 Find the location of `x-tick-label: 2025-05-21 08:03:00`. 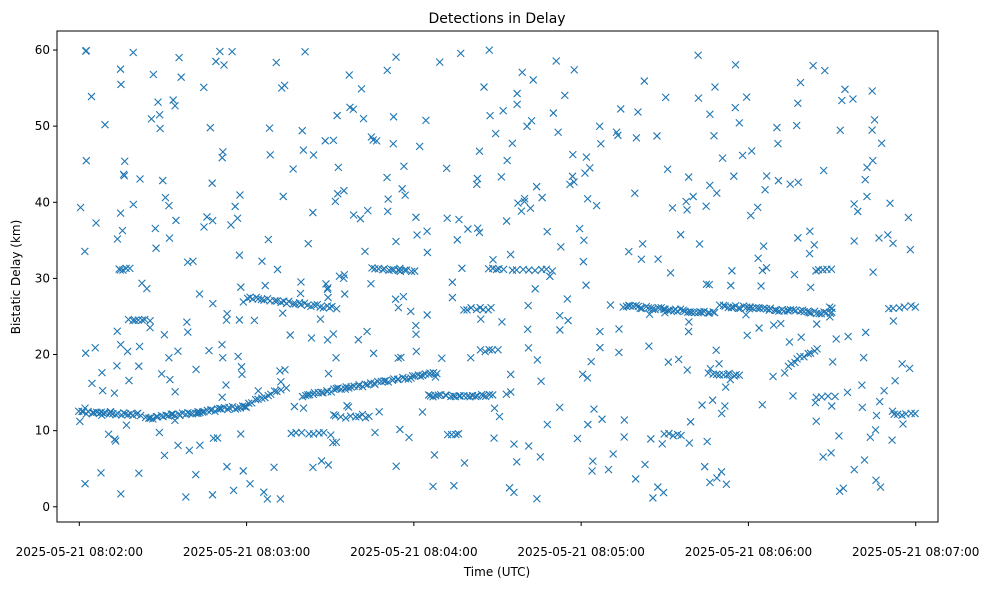

x-tick-label: 2025-05-21 08:03:00 is located at coordinates (246, 552).